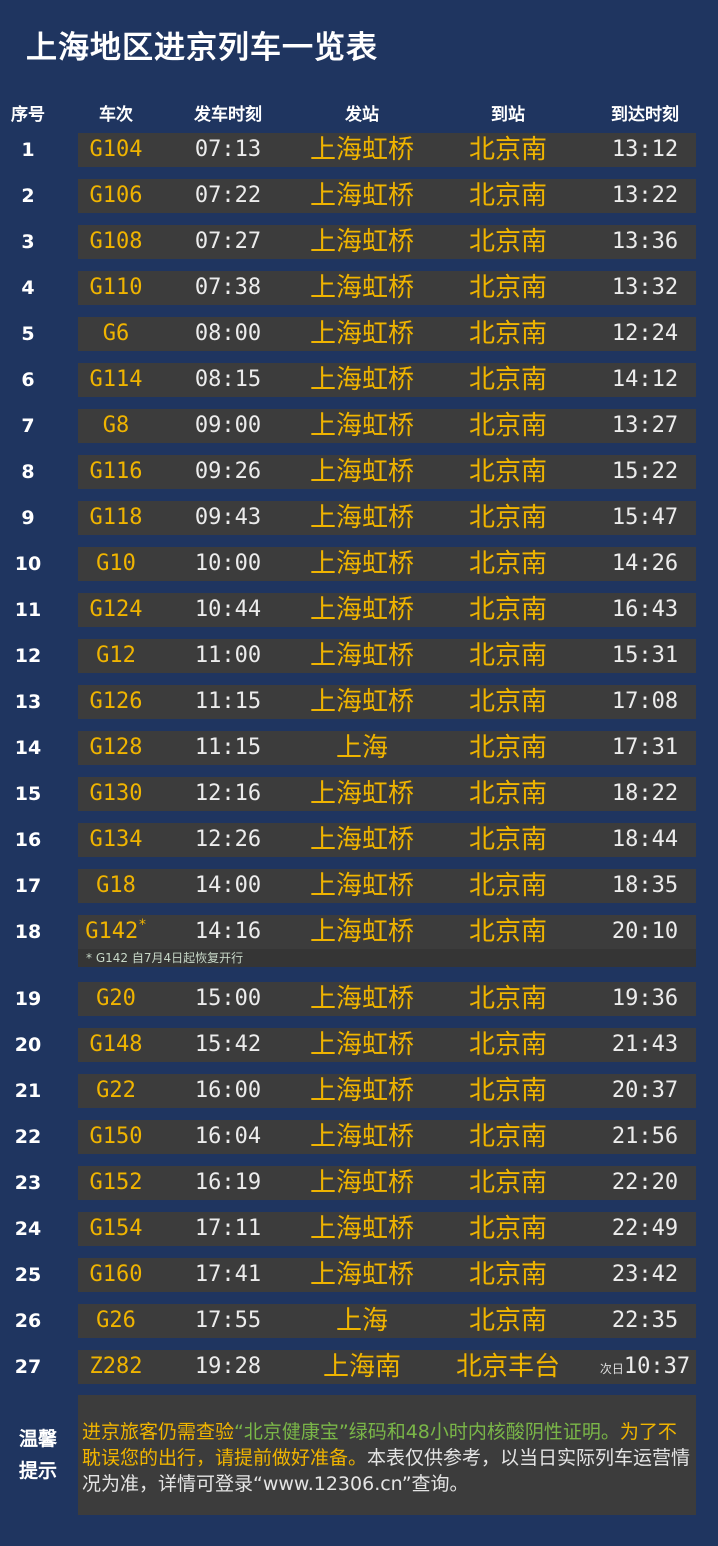 The image size is (718, 1546). Describe the element at coordinates (228, 931) in the screenshot. I see `departure-time: 14:16` at that location.